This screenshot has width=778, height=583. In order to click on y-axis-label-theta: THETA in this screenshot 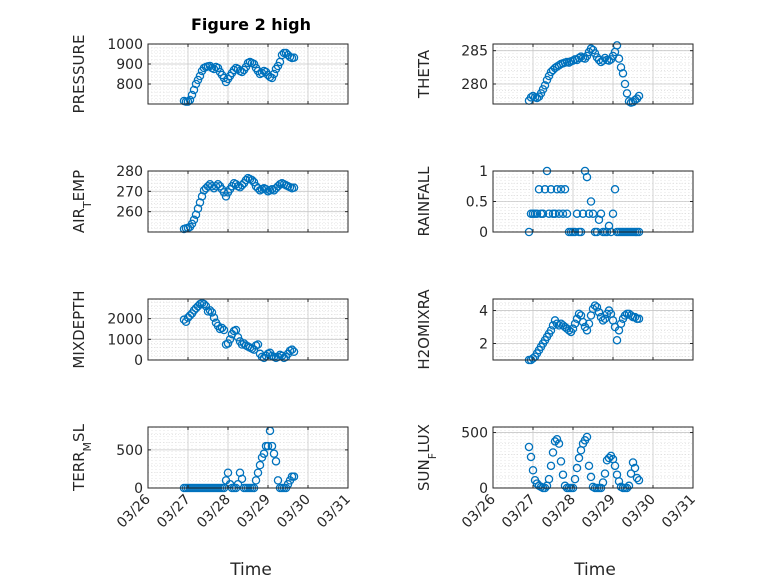, I will do `click(424, 74)`.